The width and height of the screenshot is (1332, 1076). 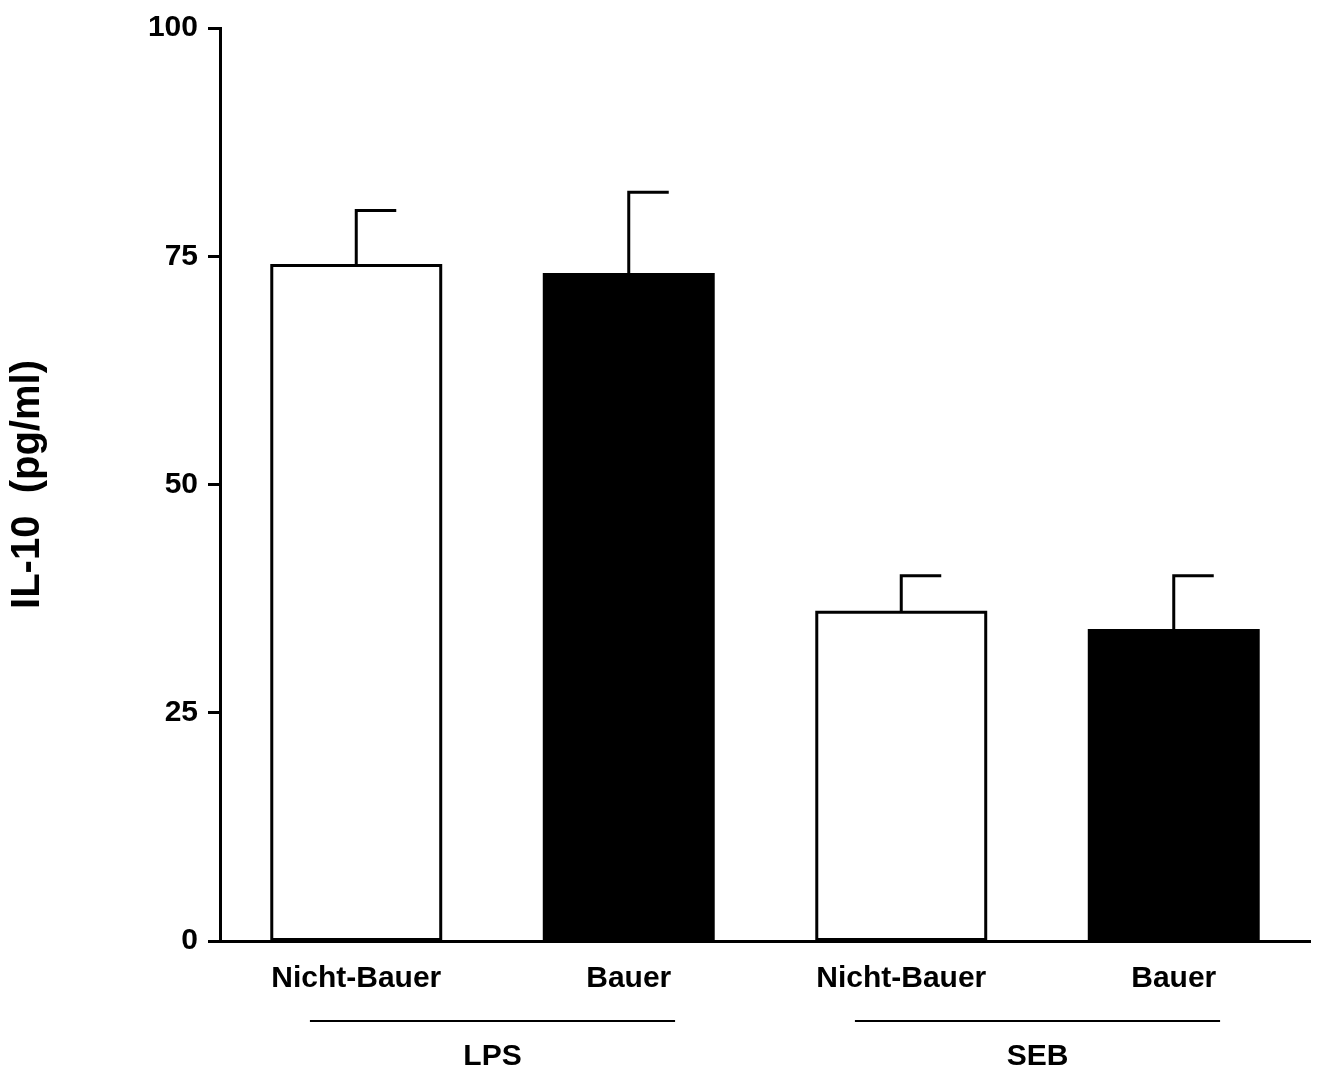 I want to click on y-tick-label: 0, so click(x=189, y=939).